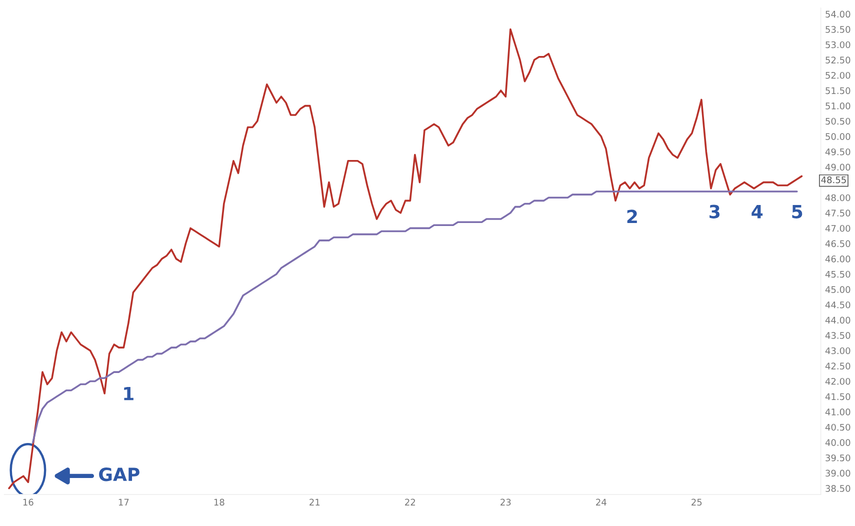  What do you see at coordinates (833, 180) in the screenshot?
I see `text: 48.55` at bounding box center [833, 180].